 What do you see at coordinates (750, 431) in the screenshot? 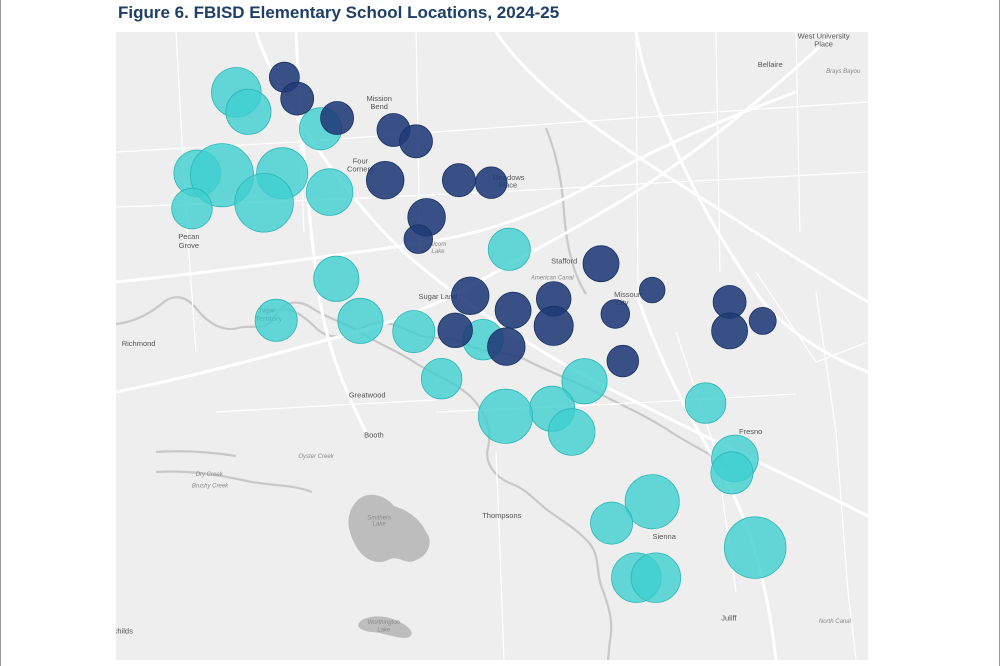
I see `place-label: Fresno` at bounding box center [750, 431].